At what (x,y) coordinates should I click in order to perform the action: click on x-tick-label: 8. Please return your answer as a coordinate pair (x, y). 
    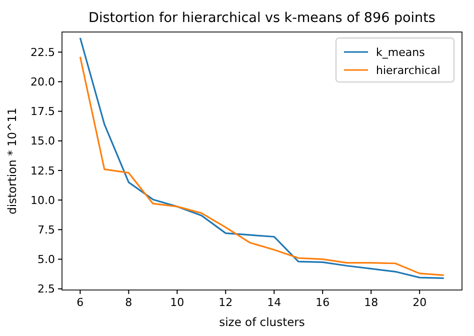
    Looking at the image, I should click on (128, 302).